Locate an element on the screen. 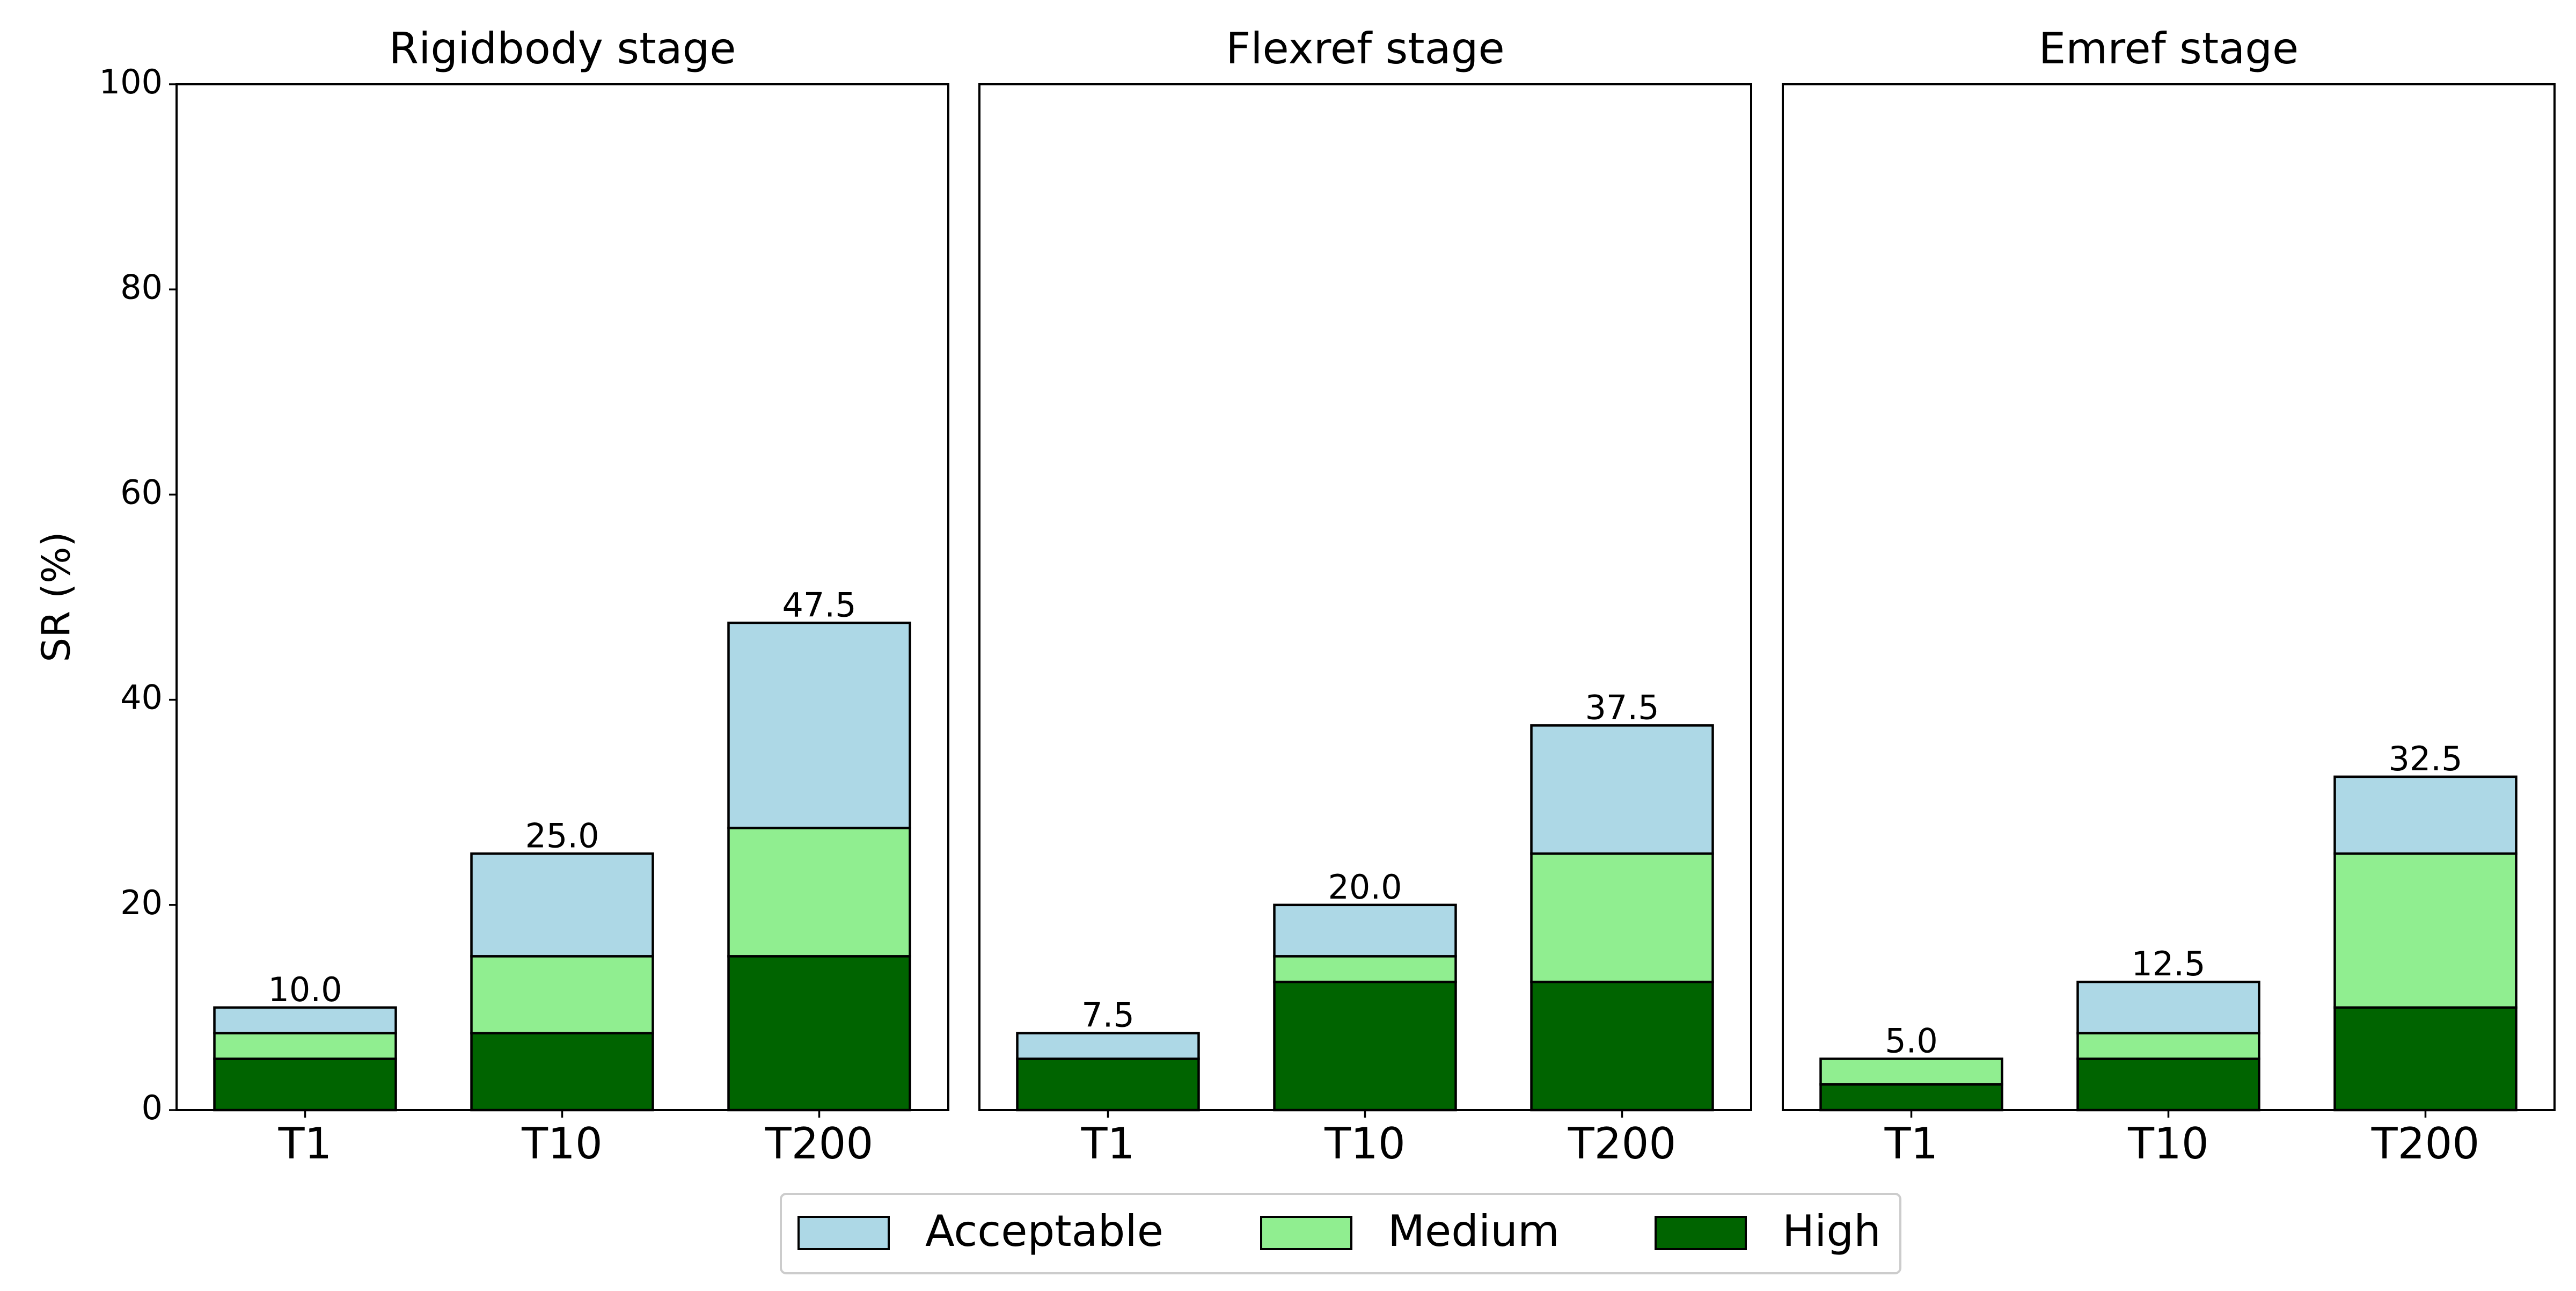 This screenshot has width=2576, height=1291. bar-total-label: 25.0 is located at coordinates (562, 835).